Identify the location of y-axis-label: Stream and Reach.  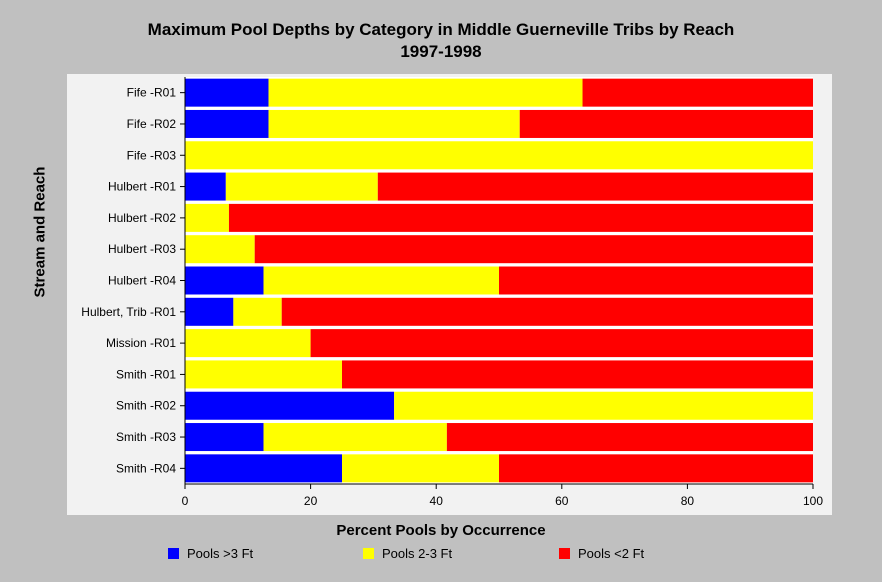
(40, 232).